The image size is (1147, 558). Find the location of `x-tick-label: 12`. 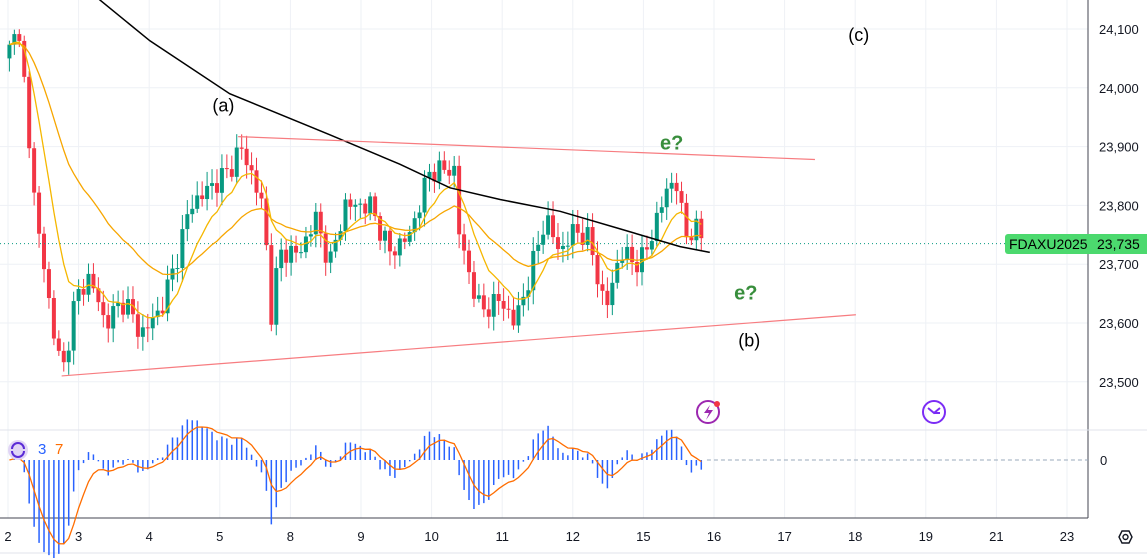

x-tick-label: 12 is located at coordinates (573, 536).